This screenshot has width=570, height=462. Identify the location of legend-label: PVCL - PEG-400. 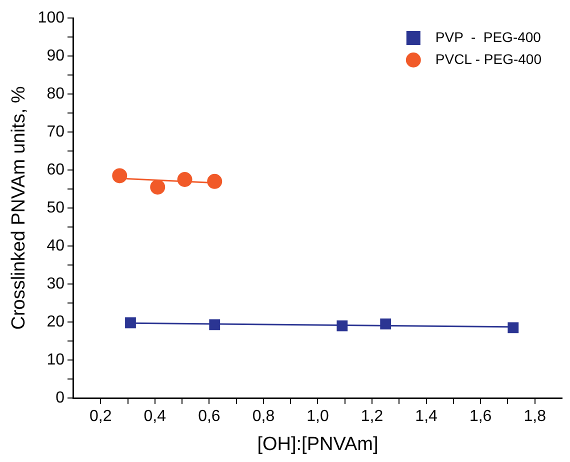
(488, 58).